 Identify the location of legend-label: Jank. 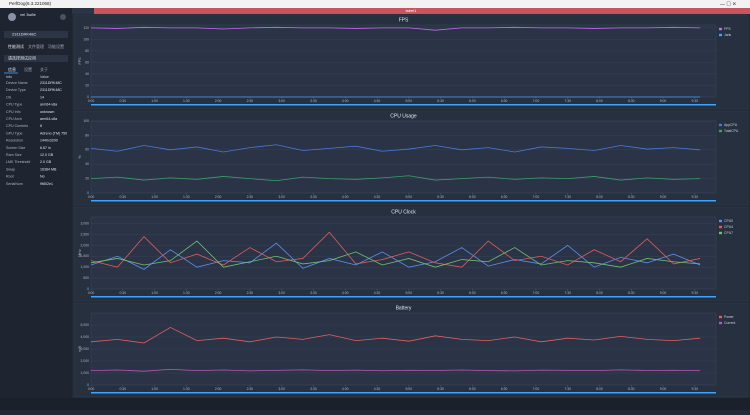
(727, 35).